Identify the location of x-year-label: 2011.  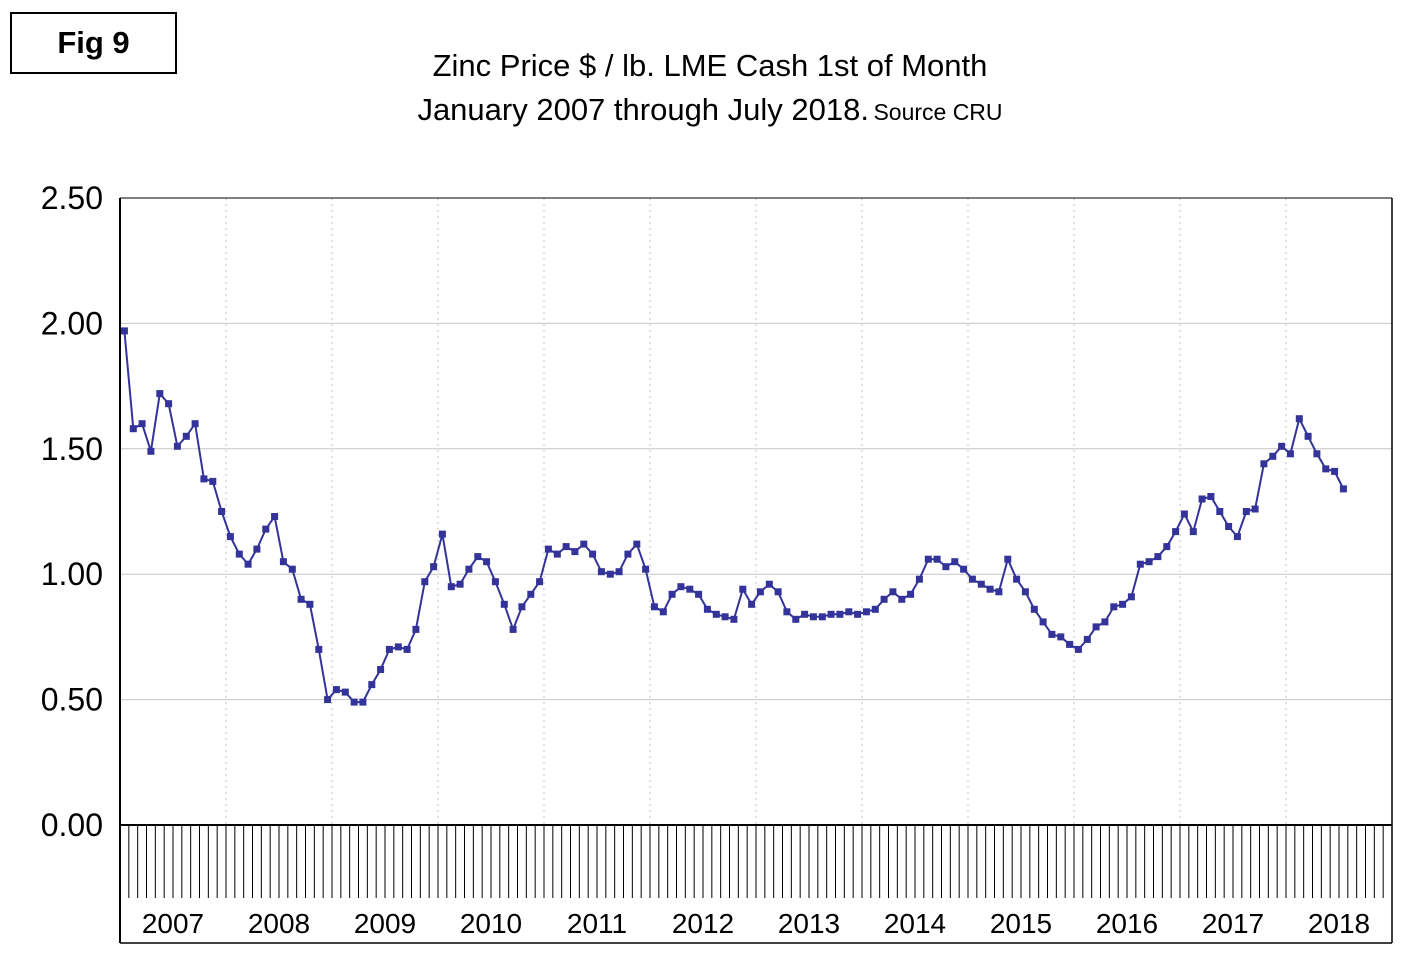
(597, 923).